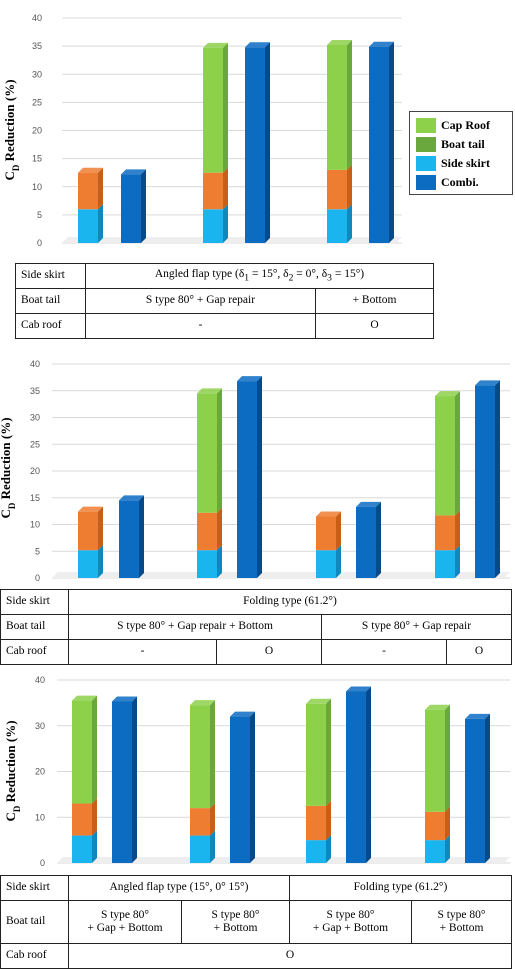 Image resolution: width=515 pixels, height=970 pixels. What do you see at coordinates (37, 18) in the screenshot?
I see `y-tick-label: 40` at bounding box center [37, 18].